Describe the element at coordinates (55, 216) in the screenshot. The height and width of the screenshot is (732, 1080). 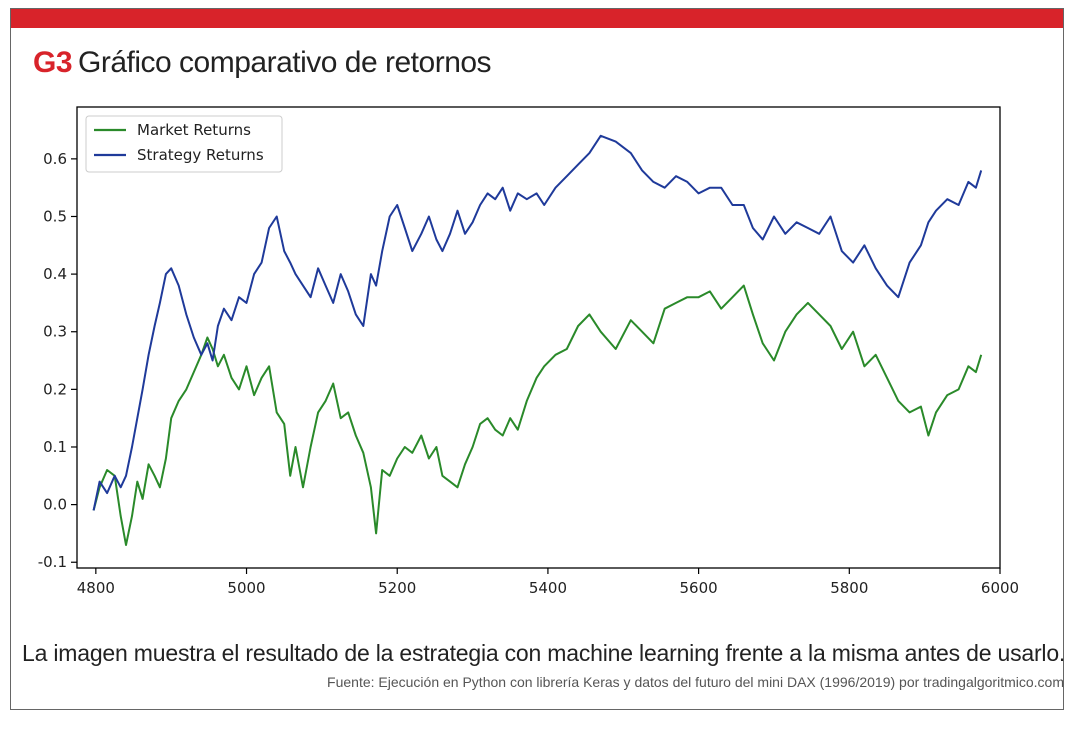
I see `y-tick-label: 0.5` at that location.